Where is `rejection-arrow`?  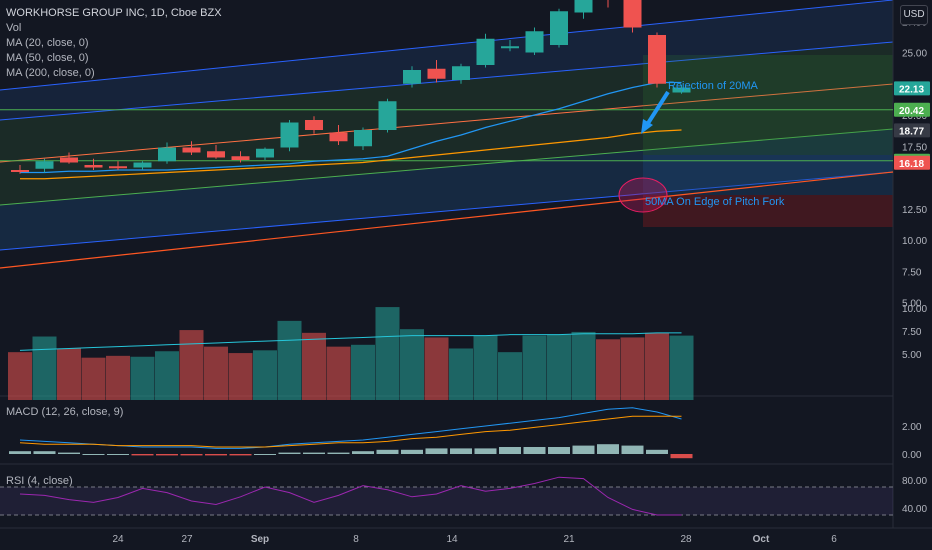
rejection-arrow is located at coordinates (656, 110).